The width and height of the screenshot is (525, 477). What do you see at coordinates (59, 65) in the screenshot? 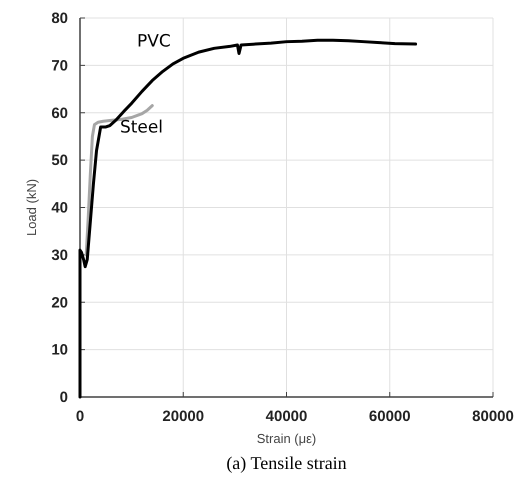
I see `y-tick-label: 70` at bounding box center [59, 65].